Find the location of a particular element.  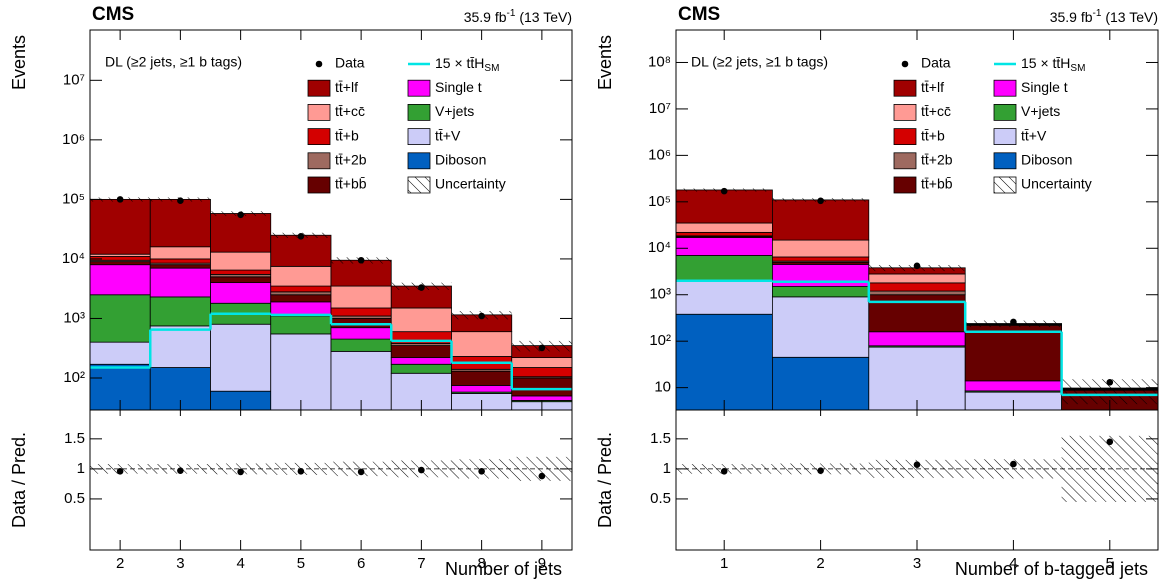

ratio-y-tick-label: 1 is located at coordinates (81, 468).